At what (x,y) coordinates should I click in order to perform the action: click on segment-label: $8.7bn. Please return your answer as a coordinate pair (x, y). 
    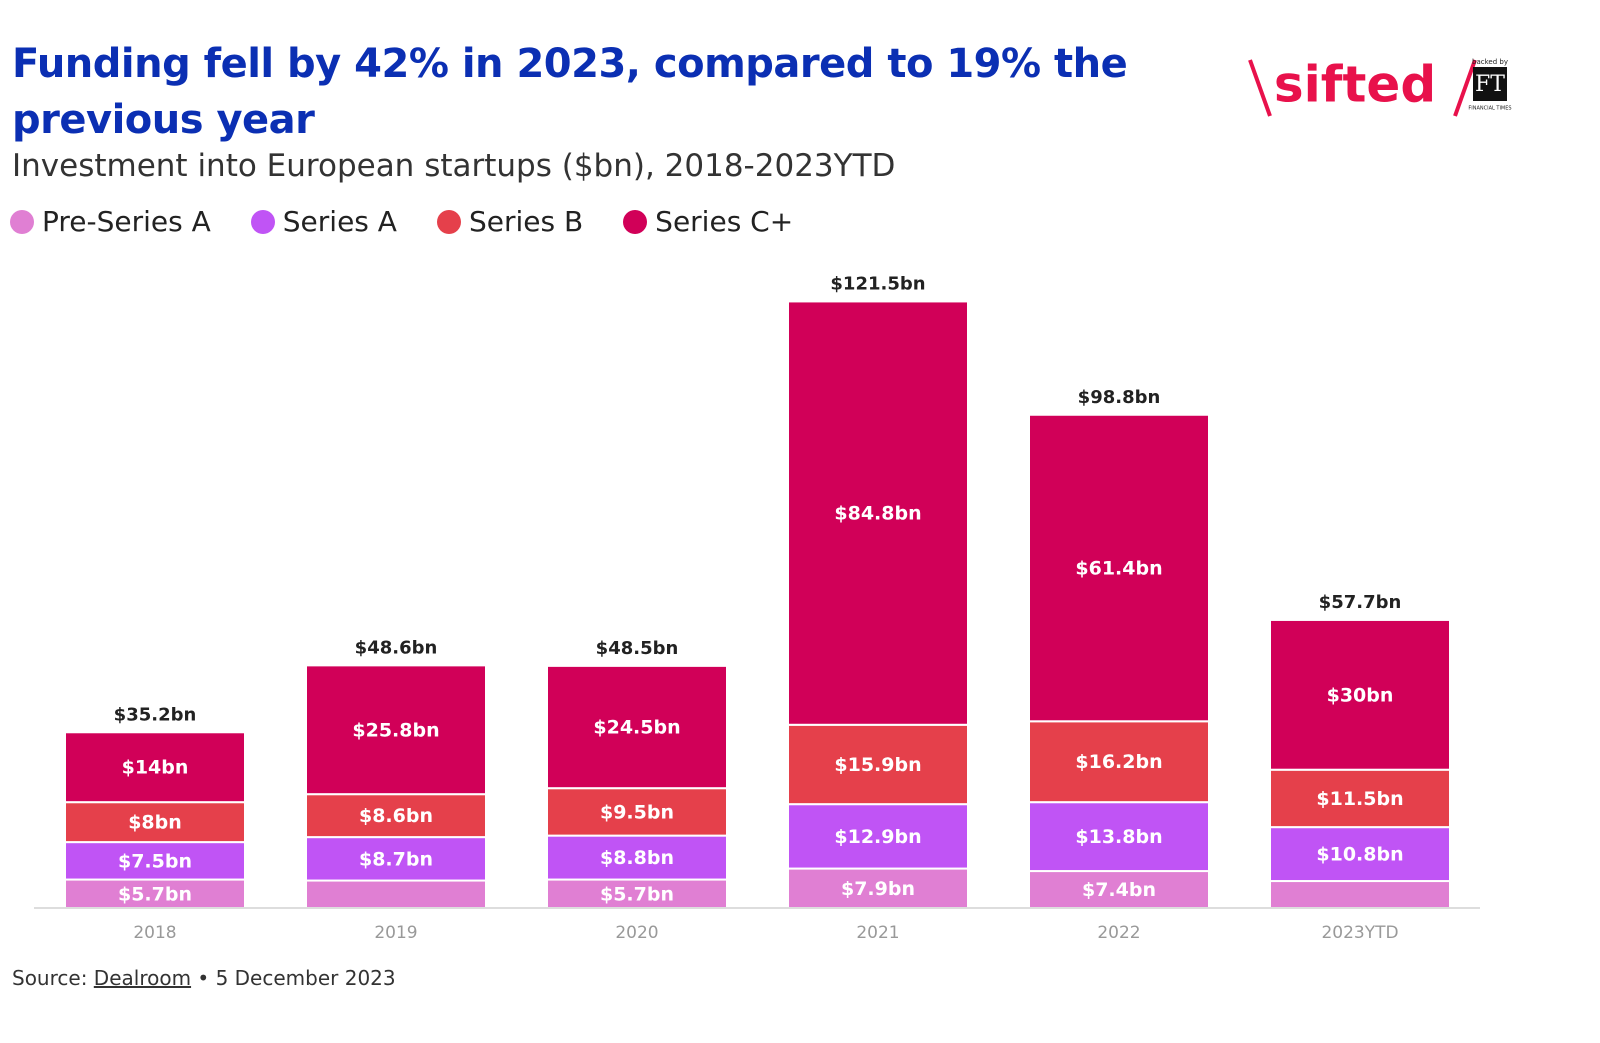
    Looking at the image, I should click on (396, 859).